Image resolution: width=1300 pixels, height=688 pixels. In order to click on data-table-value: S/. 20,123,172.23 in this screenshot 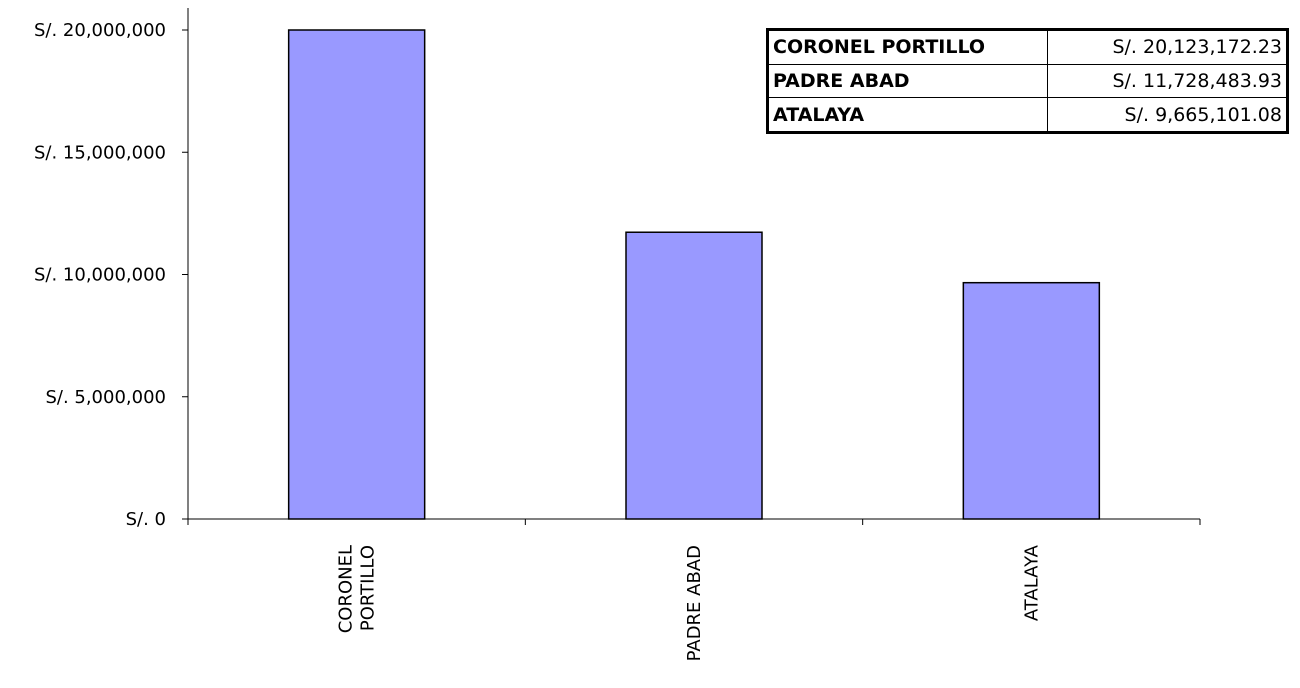, I will do `click(1167, 47)`.